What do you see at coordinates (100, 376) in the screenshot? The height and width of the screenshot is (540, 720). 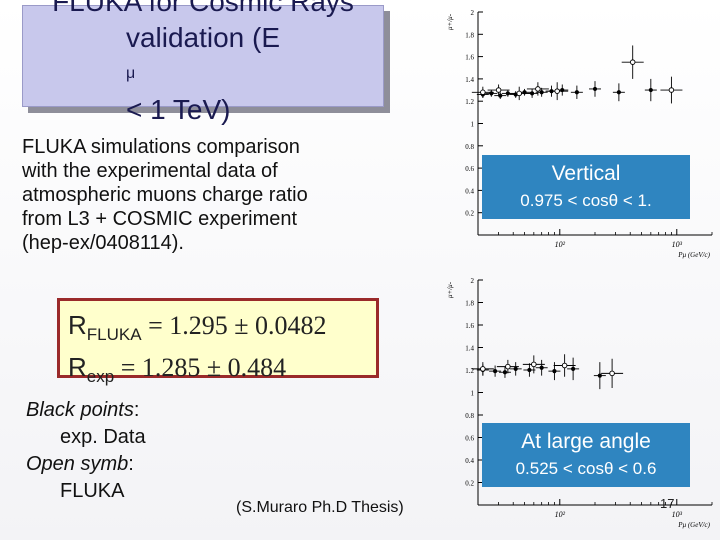 I see `r-exp-subscript: exp` at bounding box center [100, 376].